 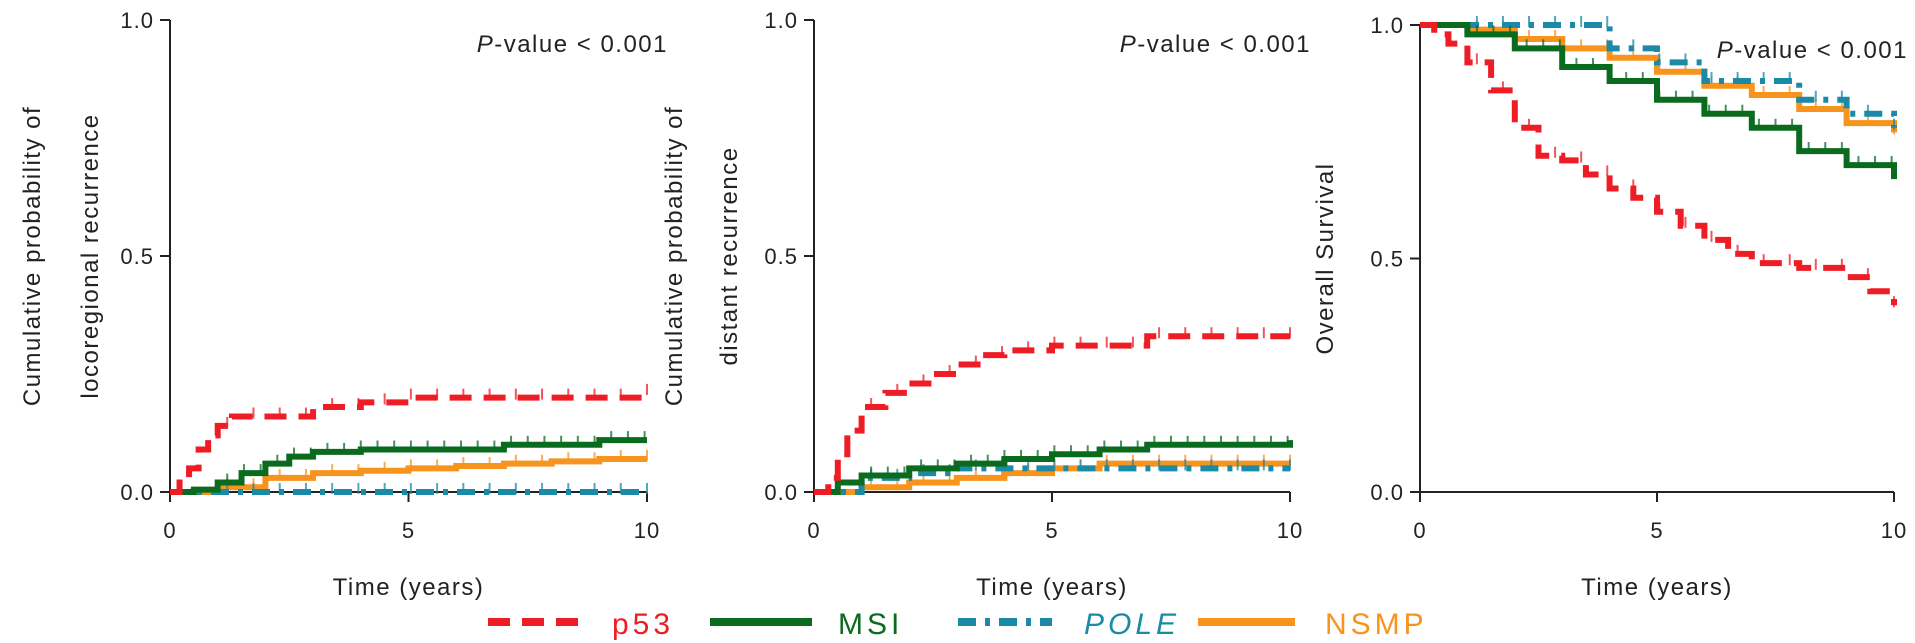 I want to click on y-axis-label: distant recurrence, so click(x=729, y=255).